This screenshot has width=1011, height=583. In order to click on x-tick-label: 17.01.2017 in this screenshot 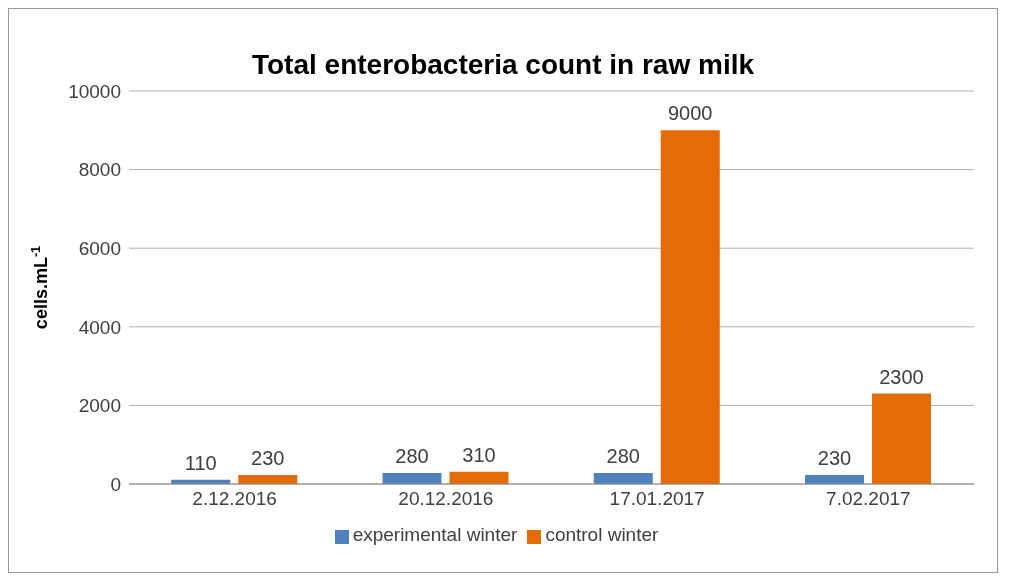, I will do `click(657, 499)`.